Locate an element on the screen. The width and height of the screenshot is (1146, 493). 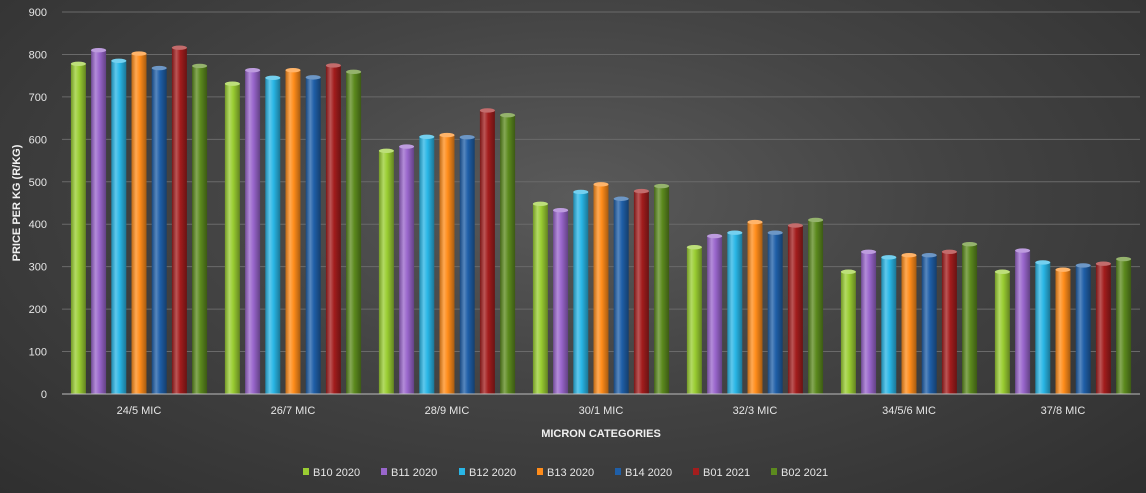
legend-label: B12 2020 is located at coordinates (492, 473).